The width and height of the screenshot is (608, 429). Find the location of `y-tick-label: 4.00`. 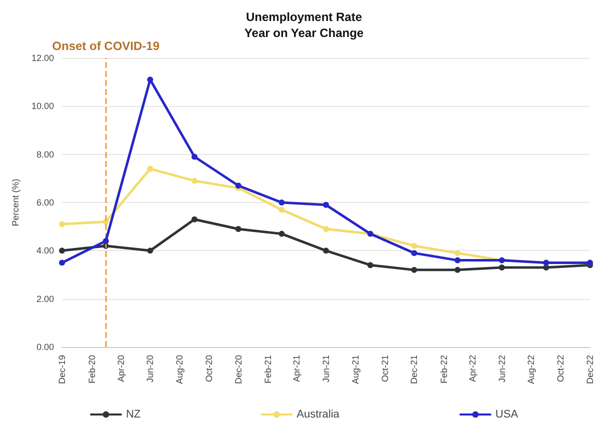

y-tick-label: 4.00 is located at coordinates (45, 251).